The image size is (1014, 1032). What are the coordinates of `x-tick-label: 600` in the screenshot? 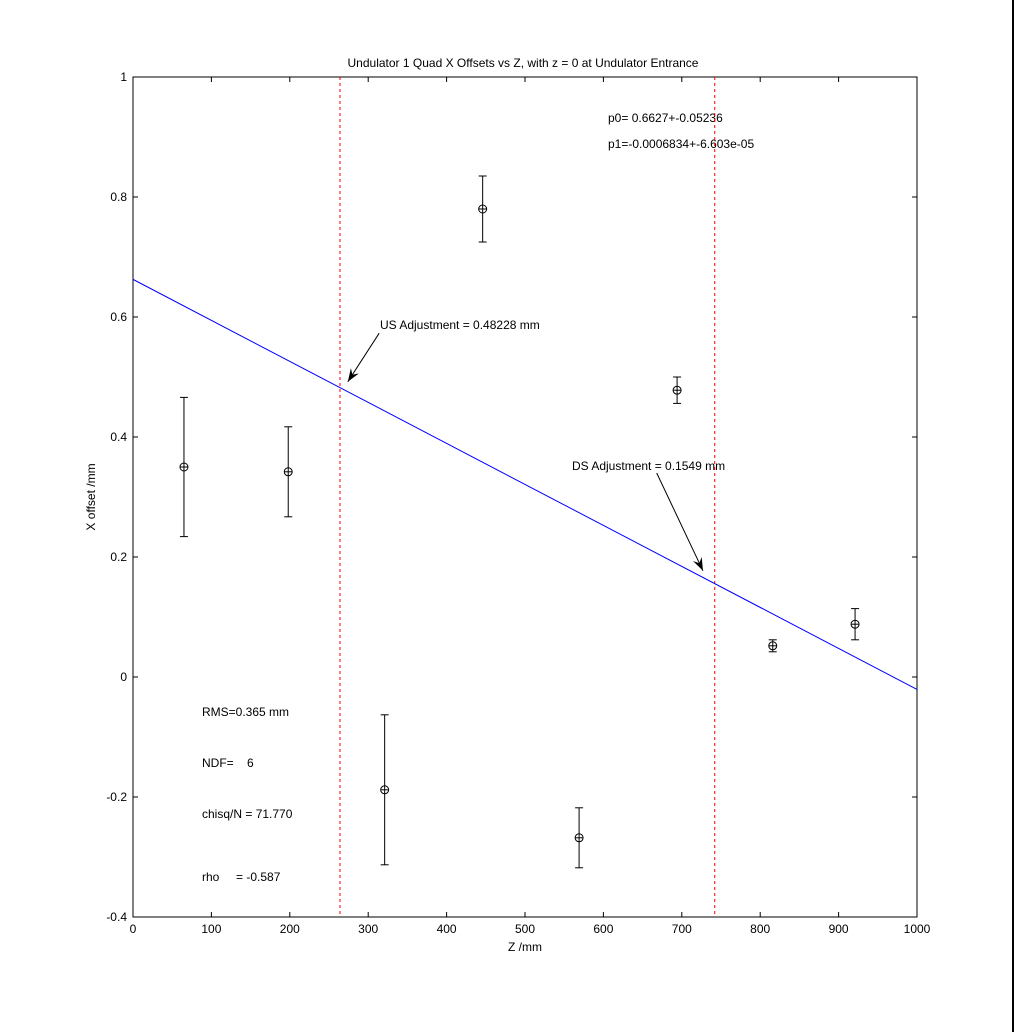 It's located at (603, 929).